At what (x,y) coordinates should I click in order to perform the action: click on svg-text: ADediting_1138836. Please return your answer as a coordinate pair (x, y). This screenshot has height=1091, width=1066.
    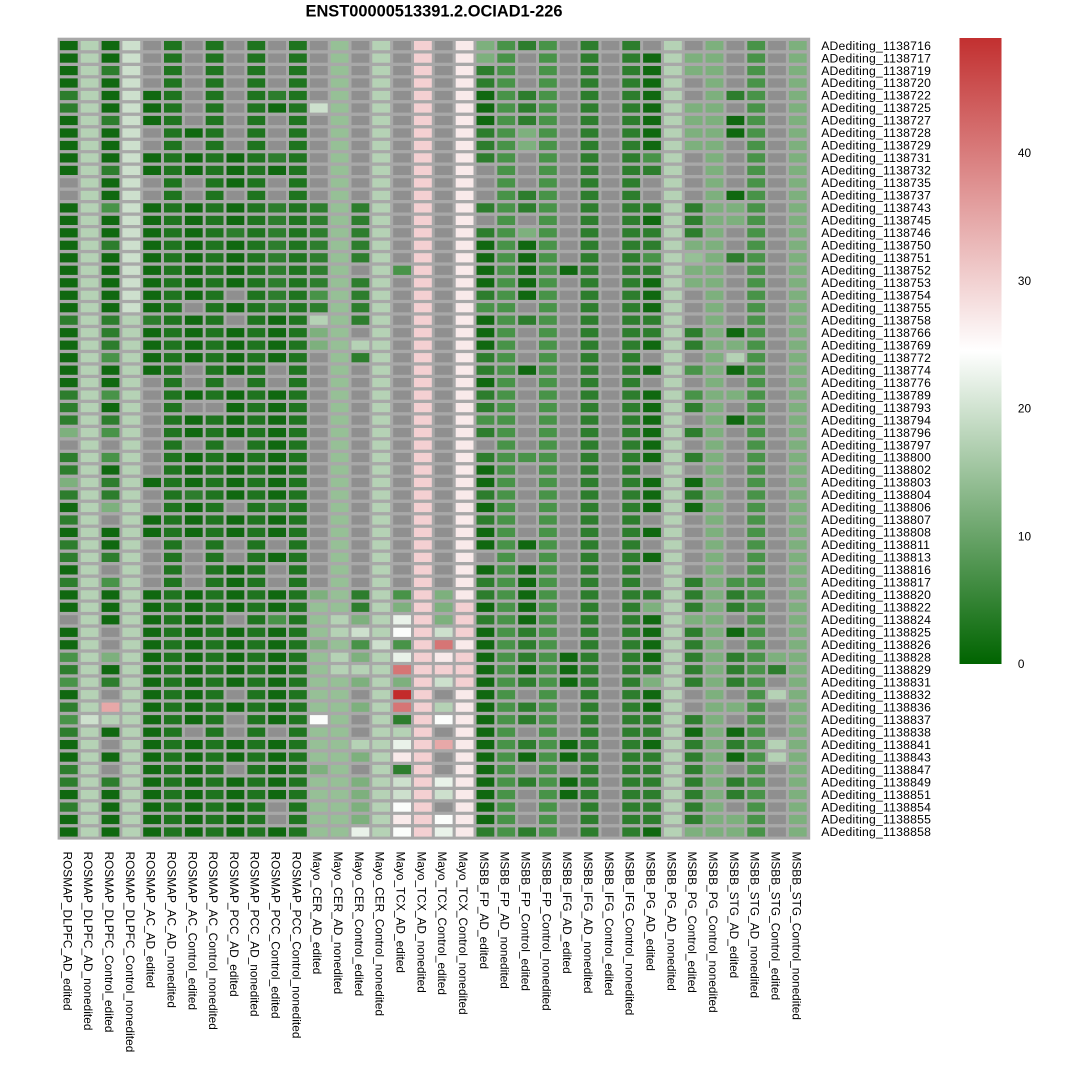
    Looking at the image, I should click on (876, 707).